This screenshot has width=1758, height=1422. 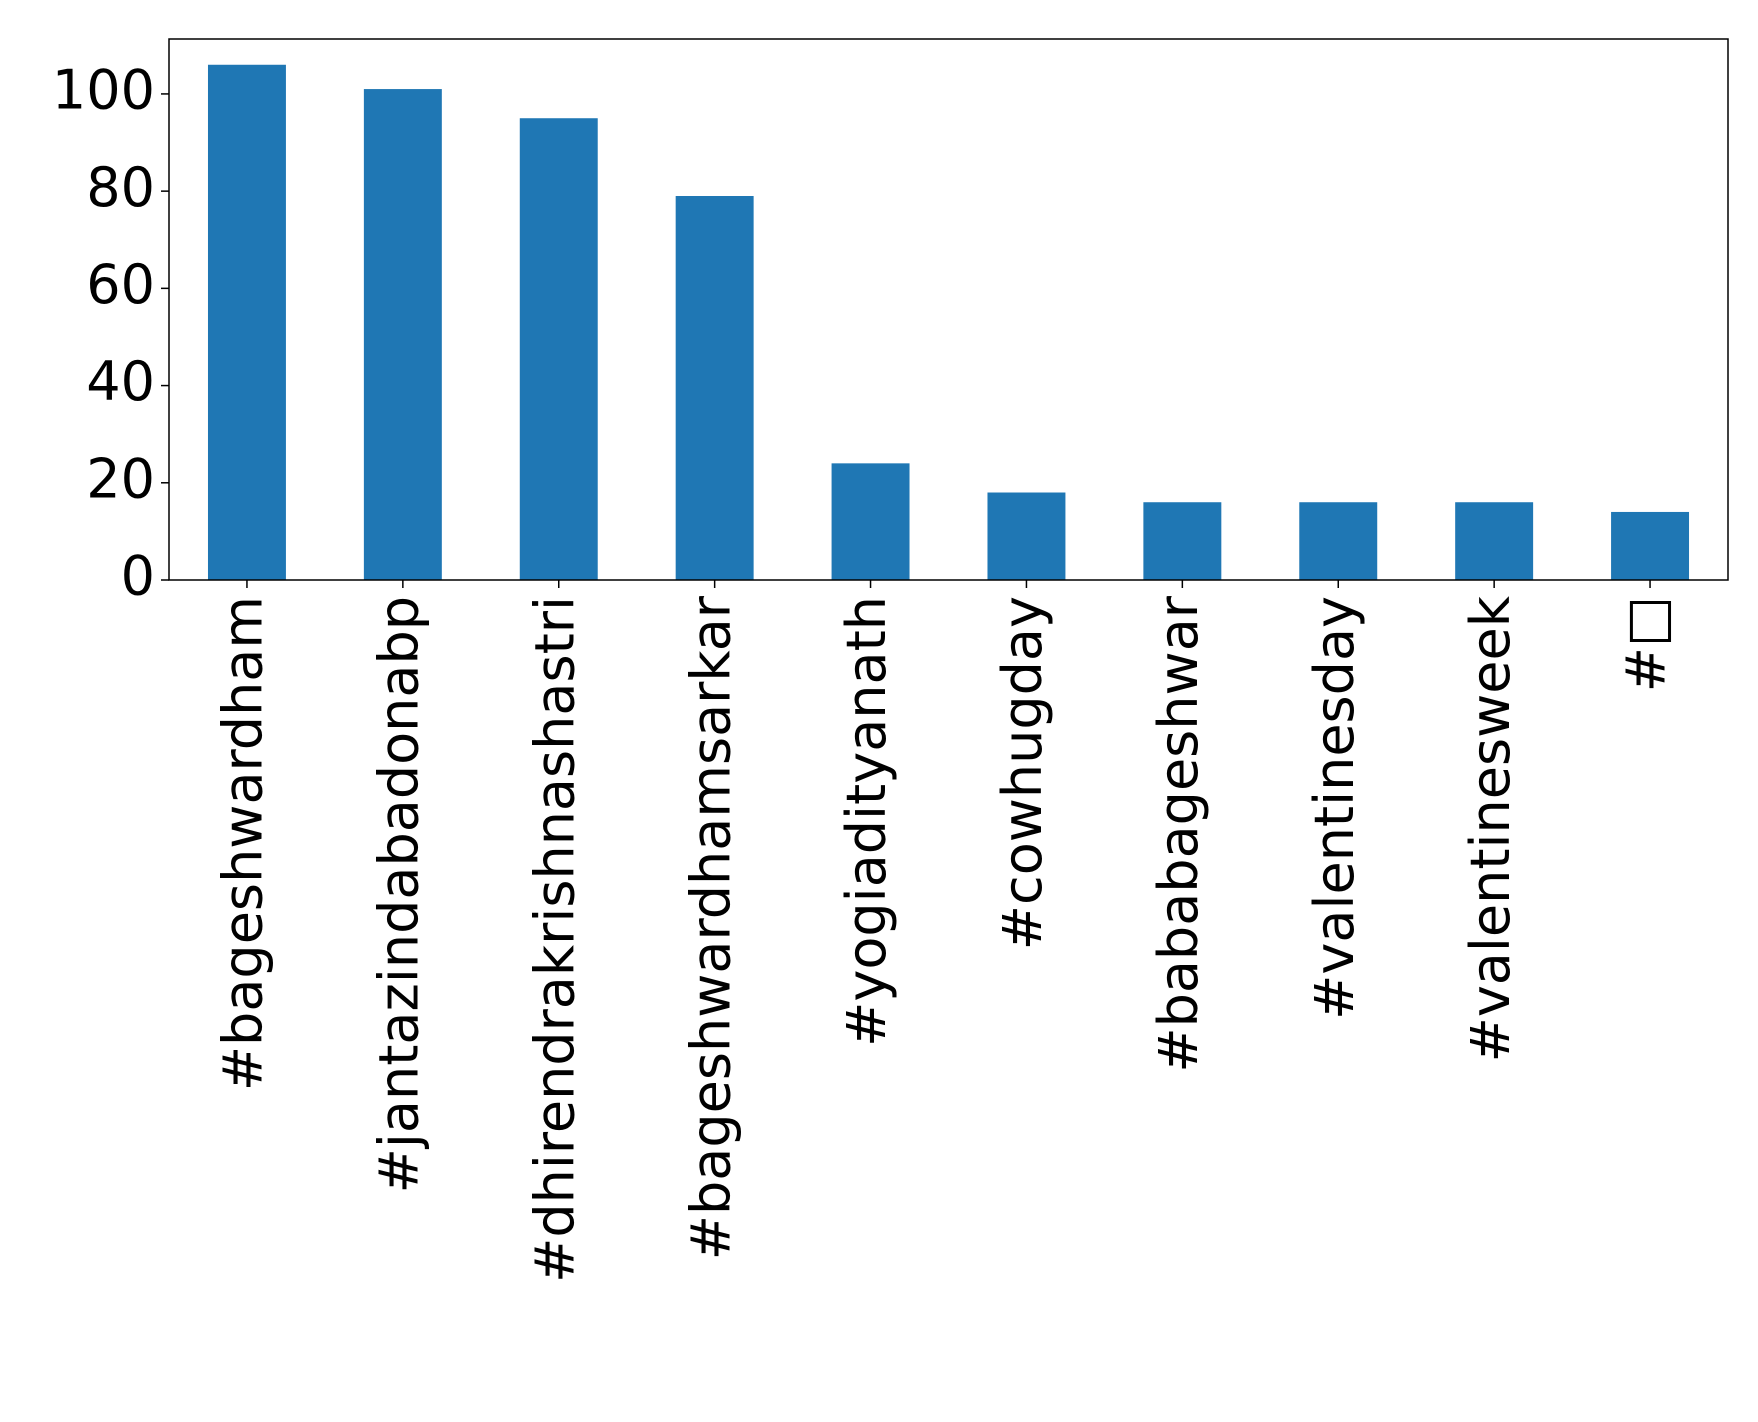 I want to click on x-tick-label: #valentinesweek, so click(x=1490, y=828).